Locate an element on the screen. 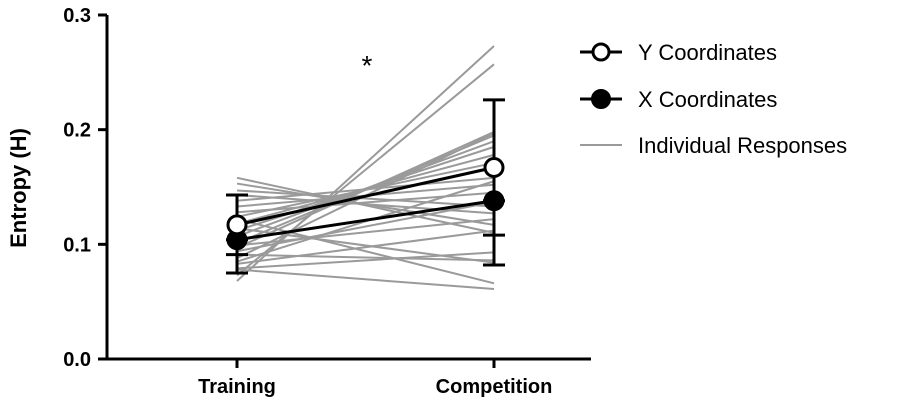  x-tick-label-1: Training is located at coordinates (237, 387).